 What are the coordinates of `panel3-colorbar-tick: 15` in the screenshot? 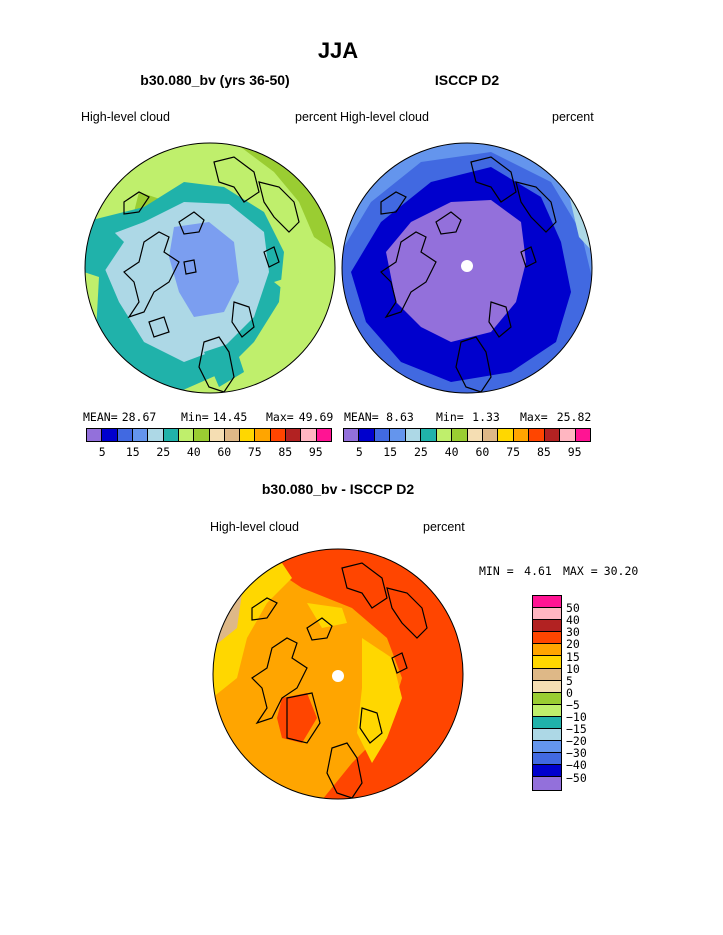 It's located at (573, 656).